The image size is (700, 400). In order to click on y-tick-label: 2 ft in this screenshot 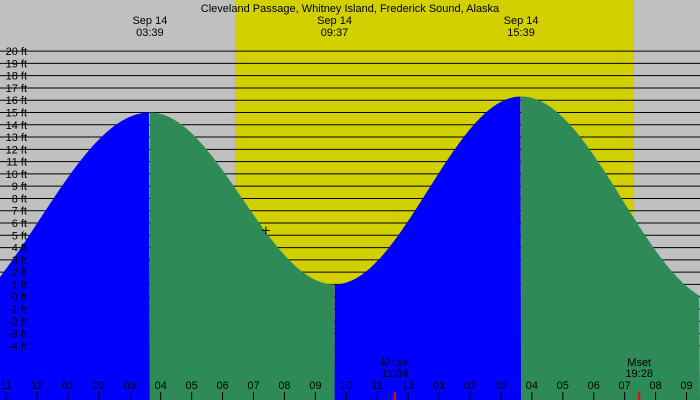, I will do `click(19, 273)`.